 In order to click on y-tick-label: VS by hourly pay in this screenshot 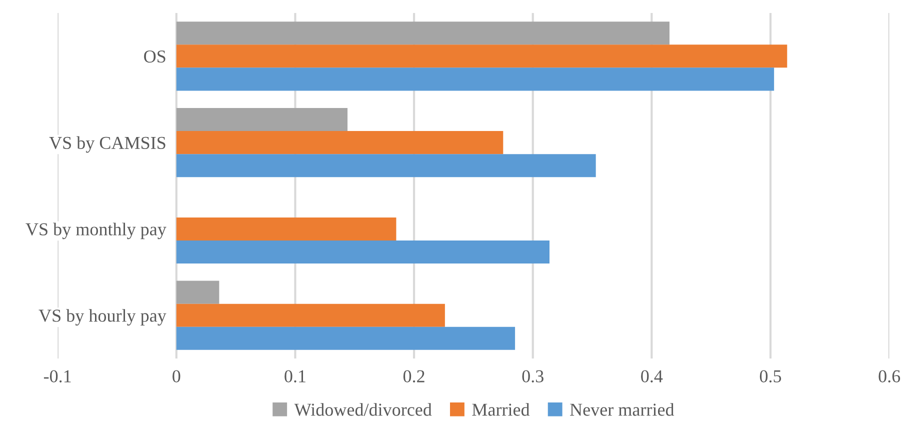, I will do `click(102, 317)`.